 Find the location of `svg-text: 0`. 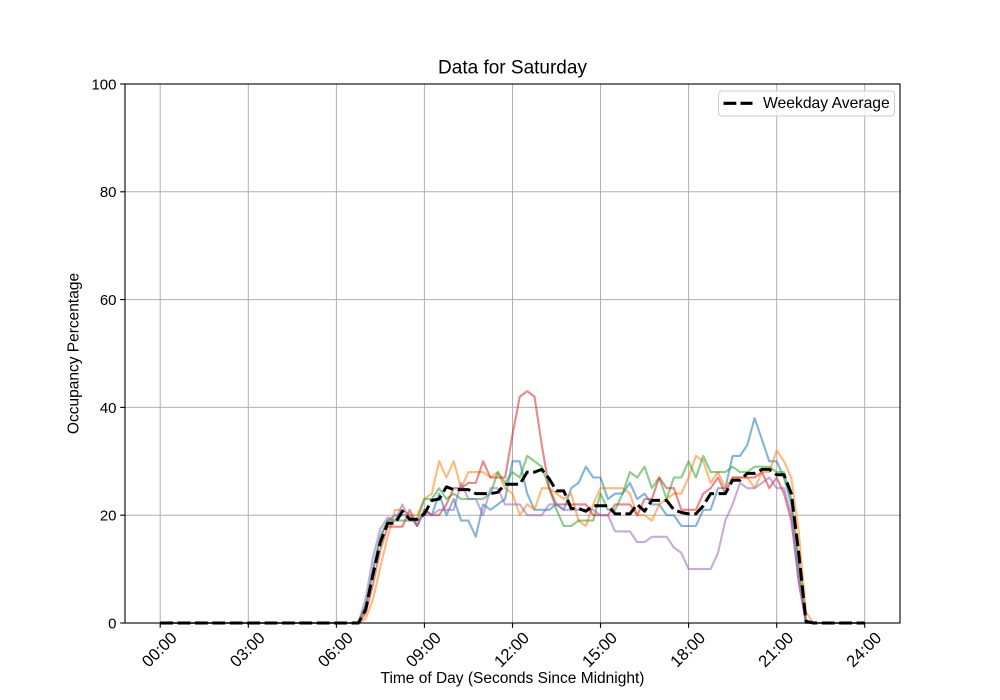

svg-text: 0 is located at coordinates (112, 623).